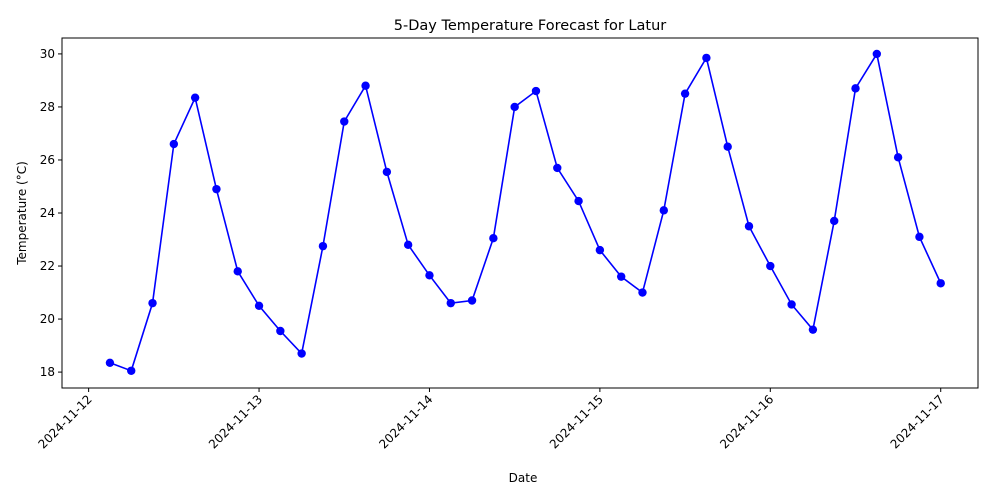 This screenshot has height=500, width=1000. I want to click on x-tick-label: 2024-11-12, so click(65, 421).